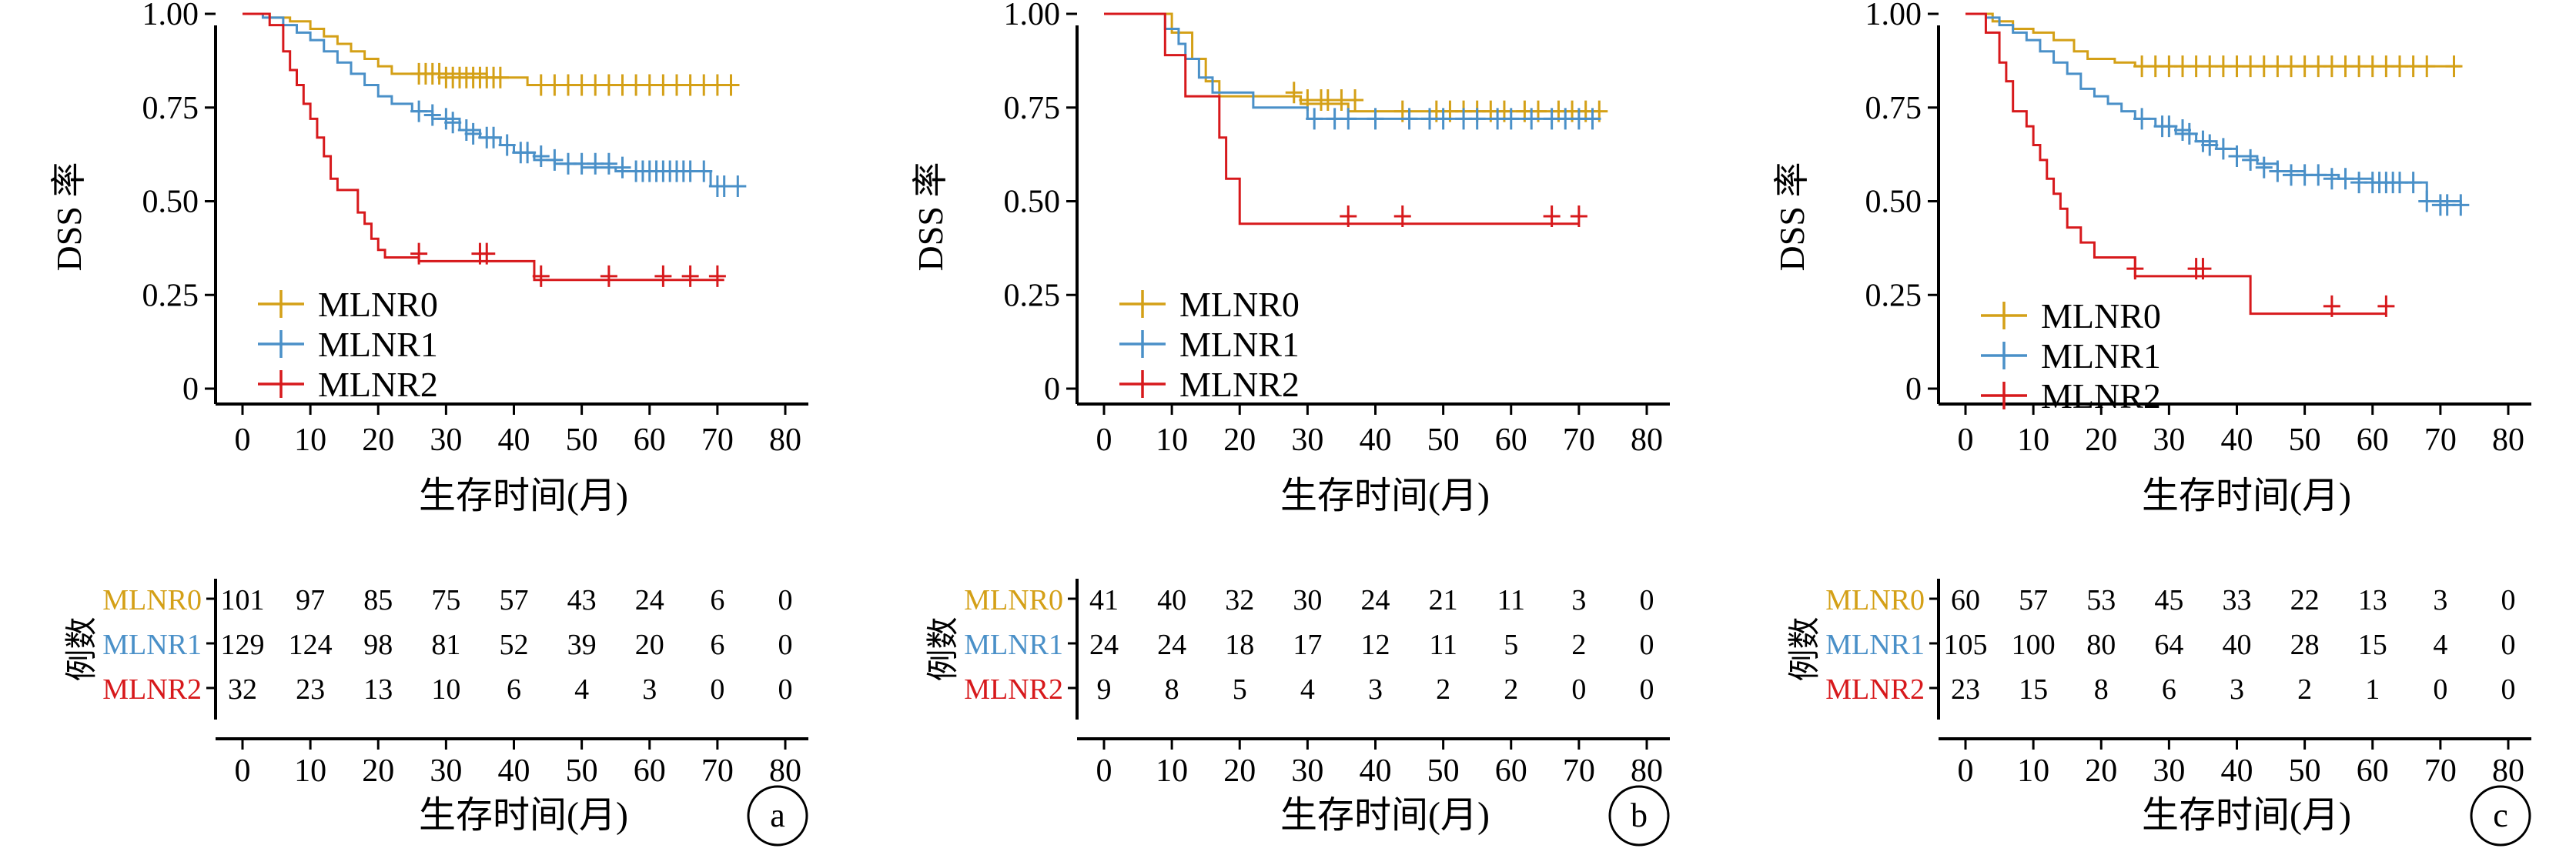 Image resolution: width=2576 pixels, height=855 pixels. Describe the element at coordinates (1014, 689) in the screenshot. I see `risk-row-label-mlnr2: MLNR2` at that location.